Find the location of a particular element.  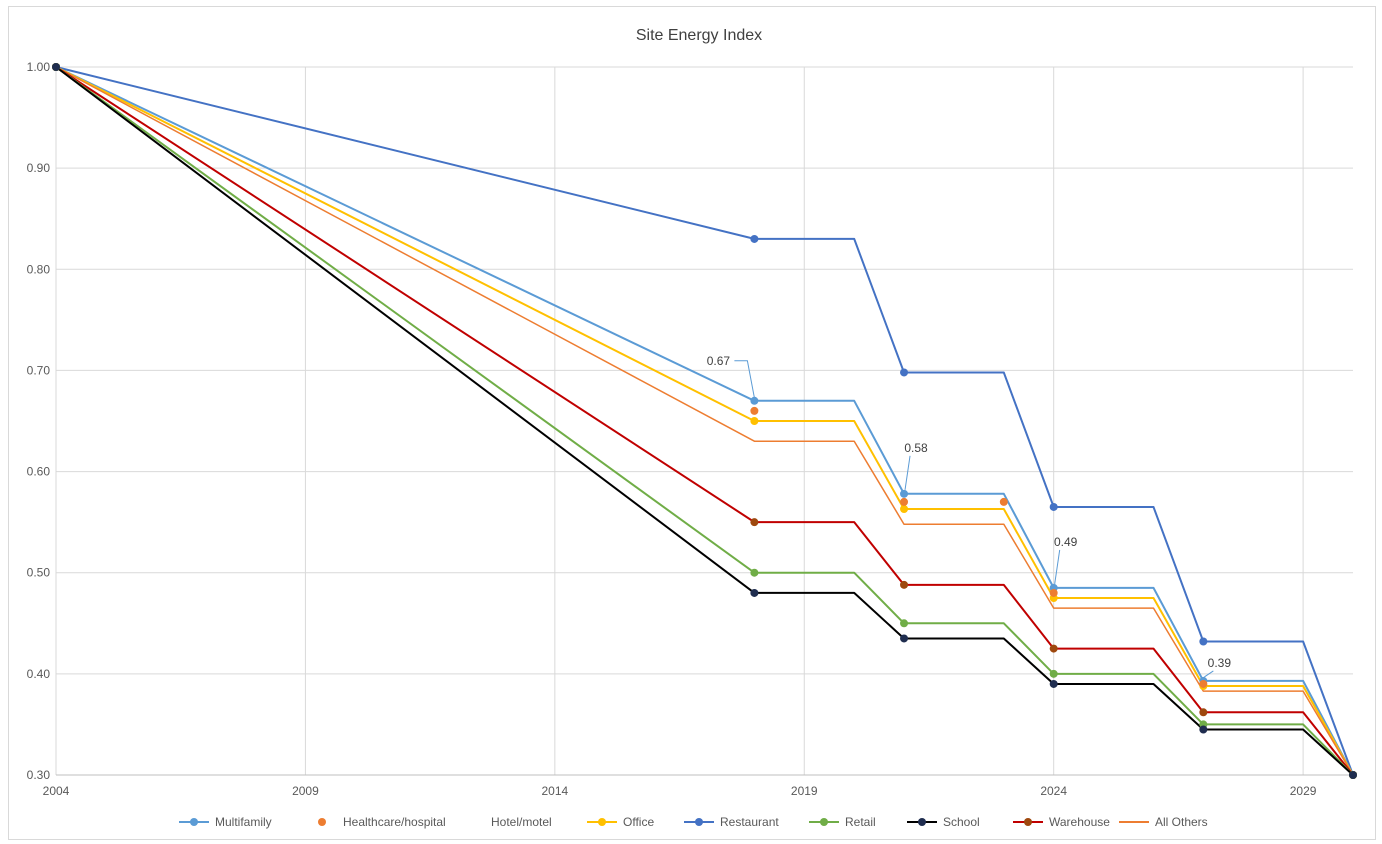

legend-label: Warehouse is located at coordinates (1079, 822).